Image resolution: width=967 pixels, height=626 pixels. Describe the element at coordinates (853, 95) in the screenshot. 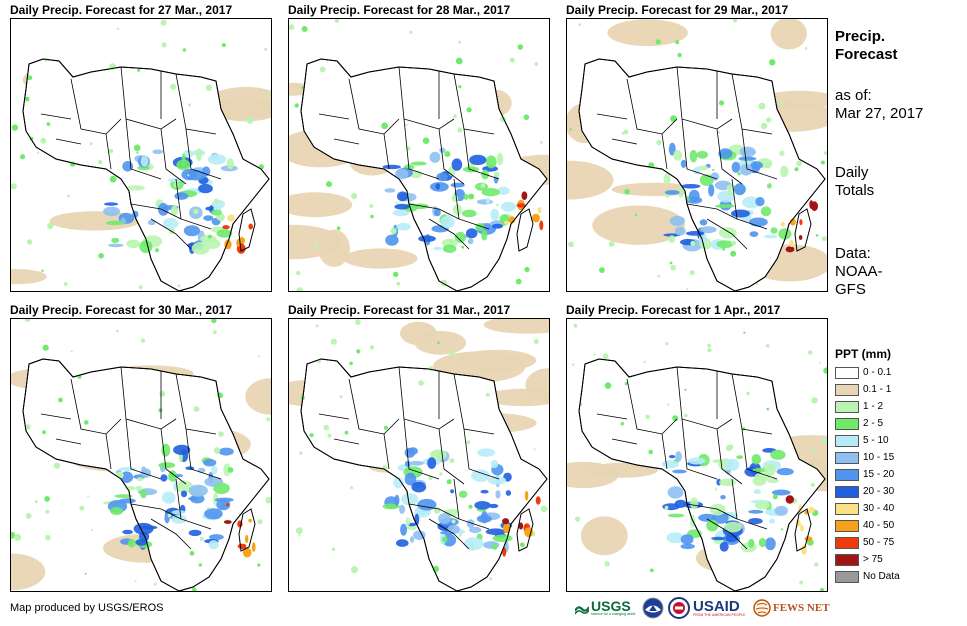

I see `asof-label: as of:` at that location.